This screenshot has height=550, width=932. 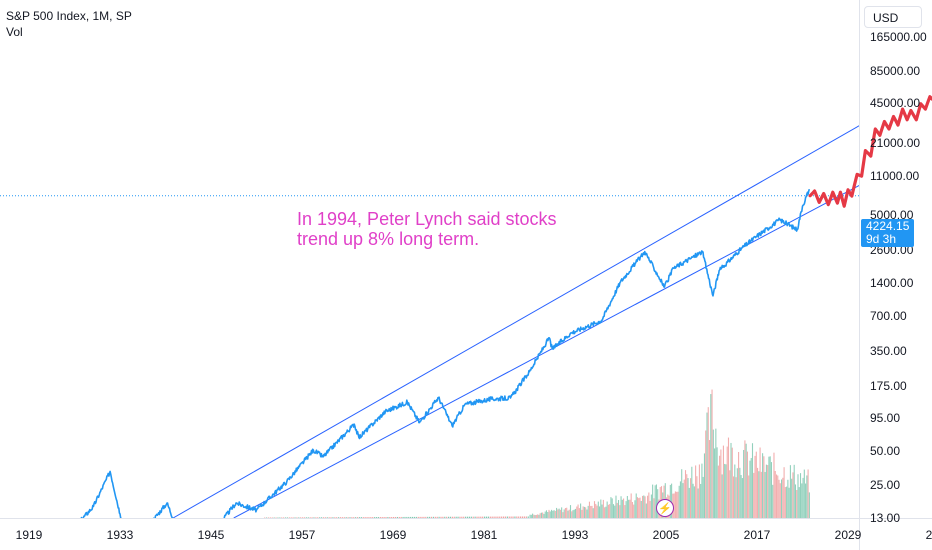 What do you see at coordinates (888, 351) in the screenshot?
I see `price-tick-label: 350.00` at bounding box center [888, 351].